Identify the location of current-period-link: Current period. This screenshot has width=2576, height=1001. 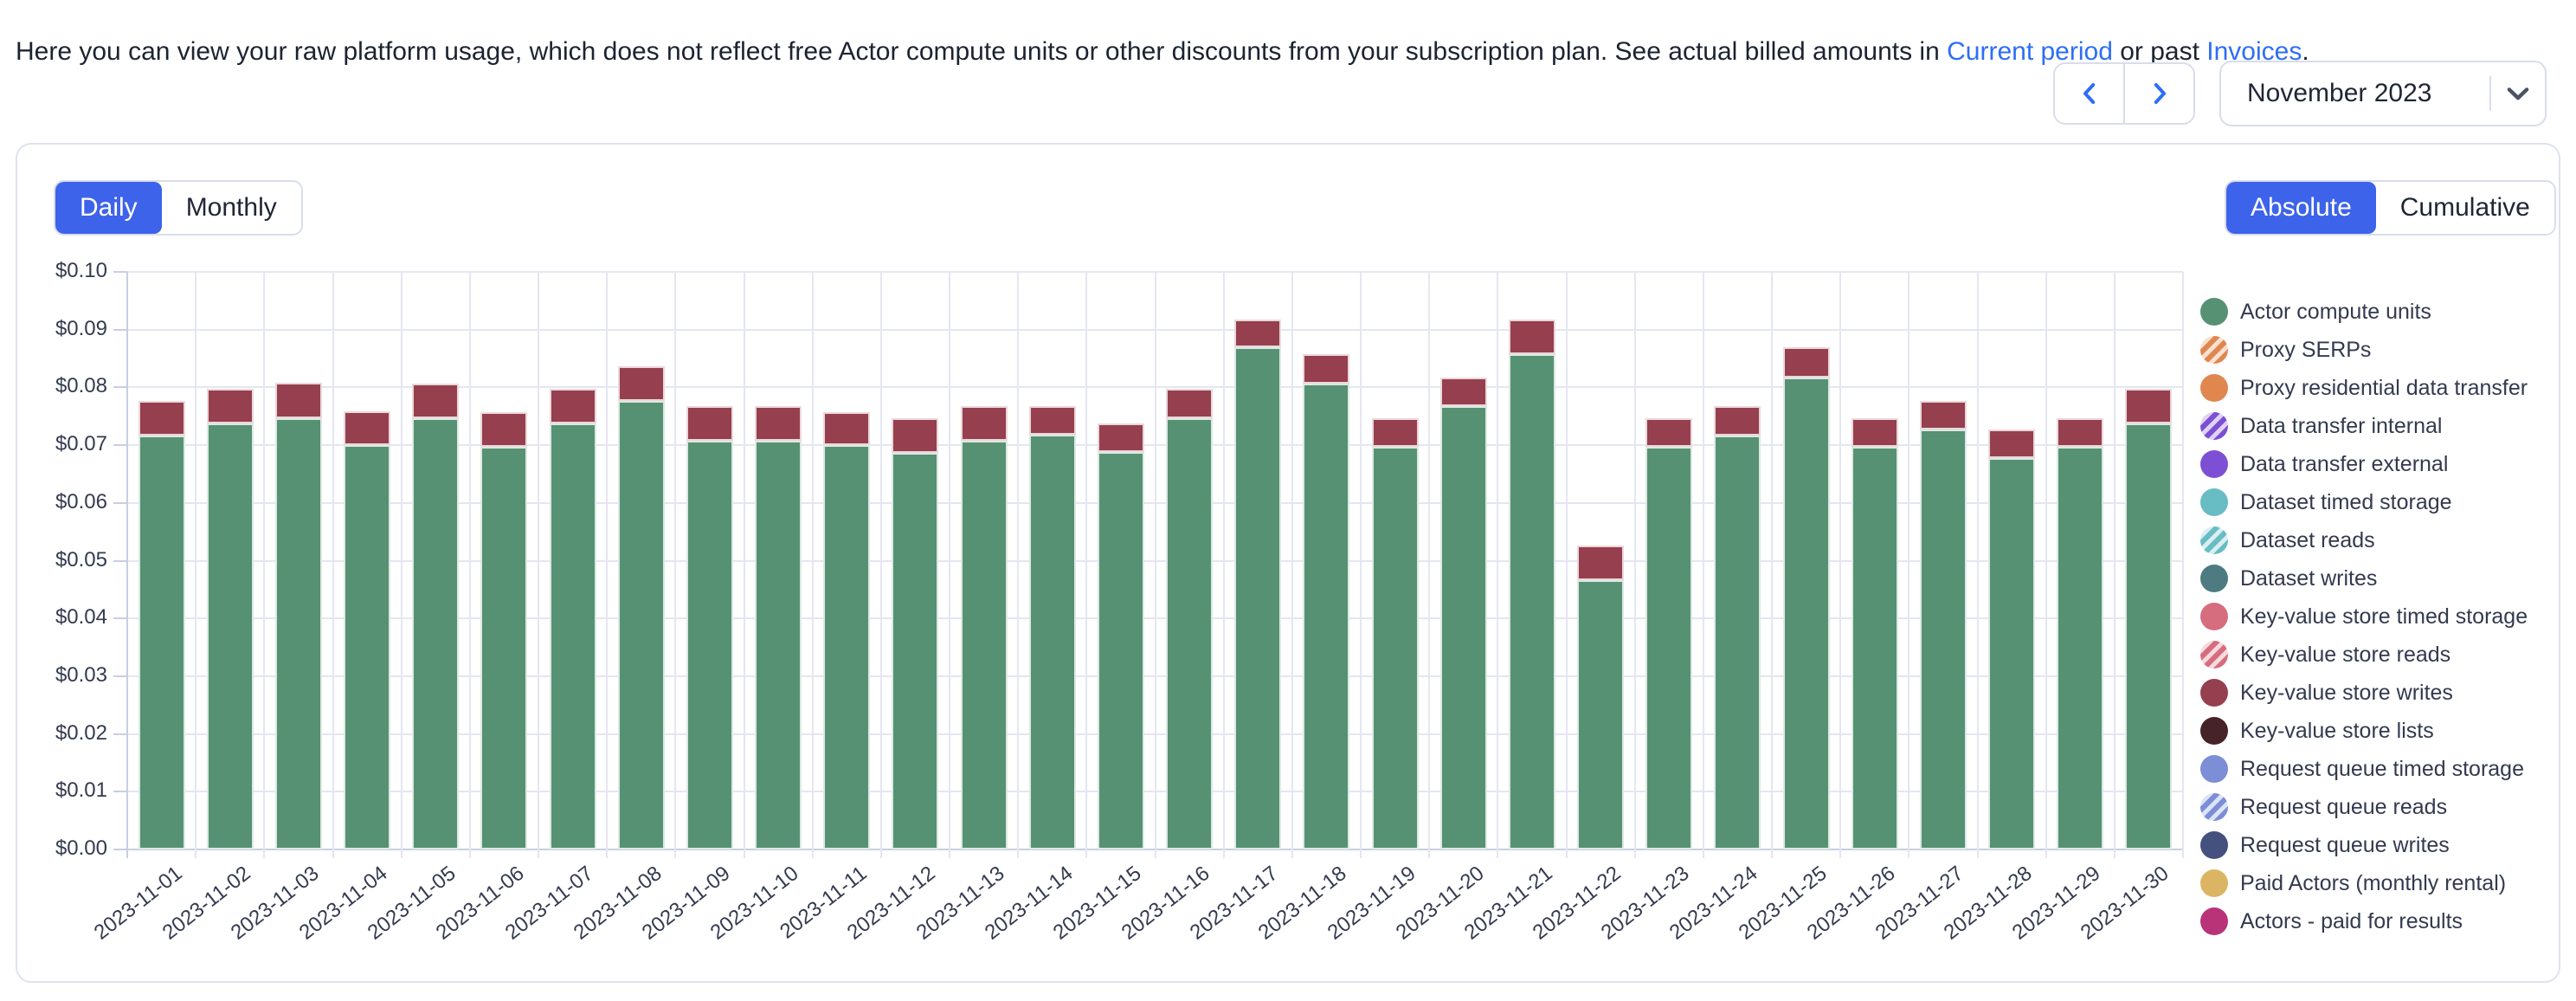
(2030, 51).